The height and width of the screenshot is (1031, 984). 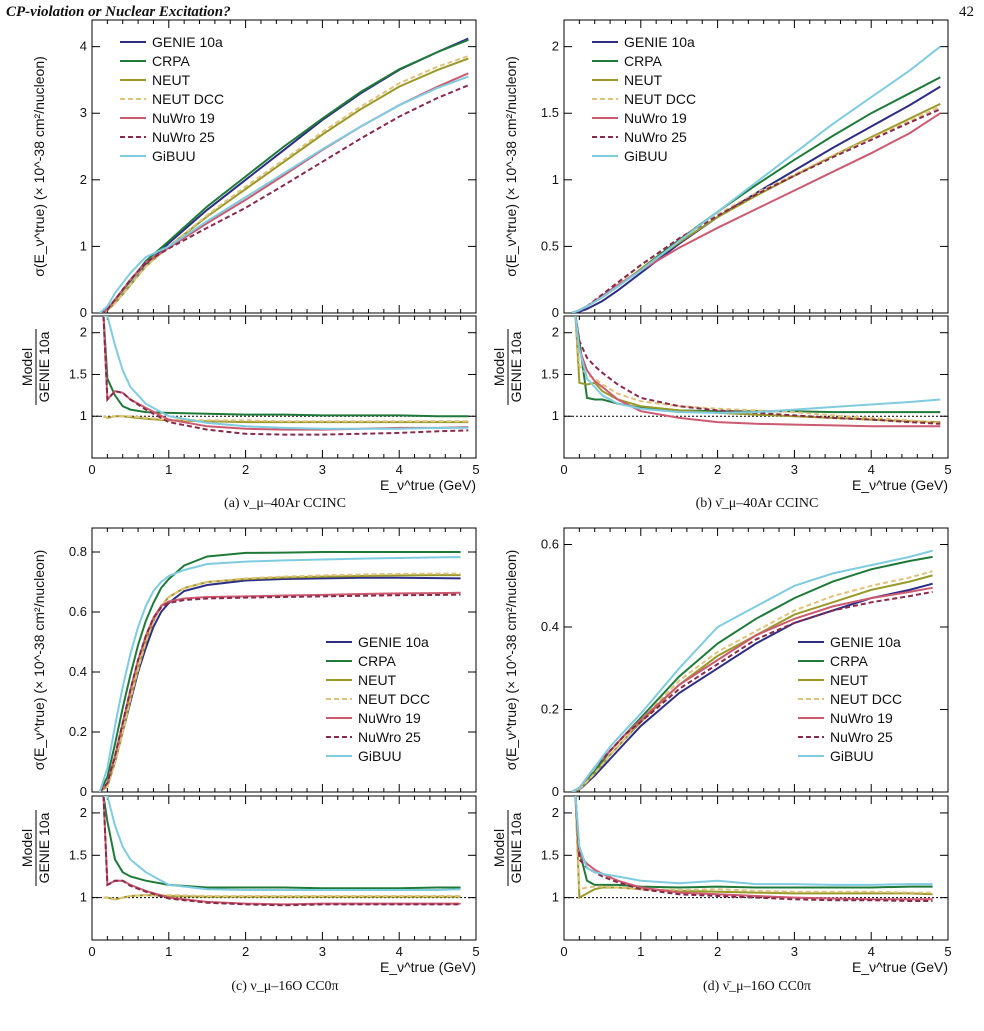 I want to click on ratio-ylabel-b: Model GENIE 10a, so click(x=507, y=367).